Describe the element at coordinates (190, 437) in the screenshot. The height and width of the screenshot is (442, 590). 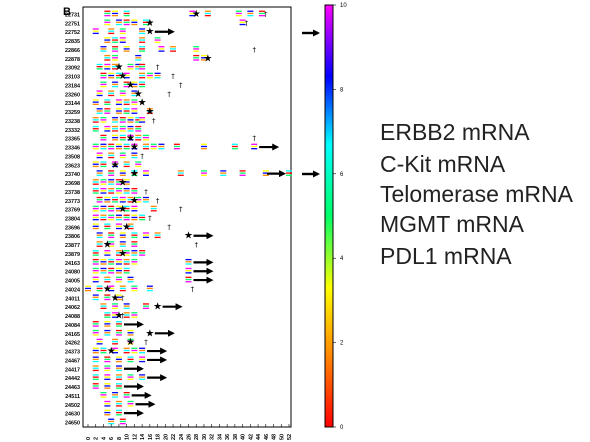
I see `x-tick-label: 26` at that location.